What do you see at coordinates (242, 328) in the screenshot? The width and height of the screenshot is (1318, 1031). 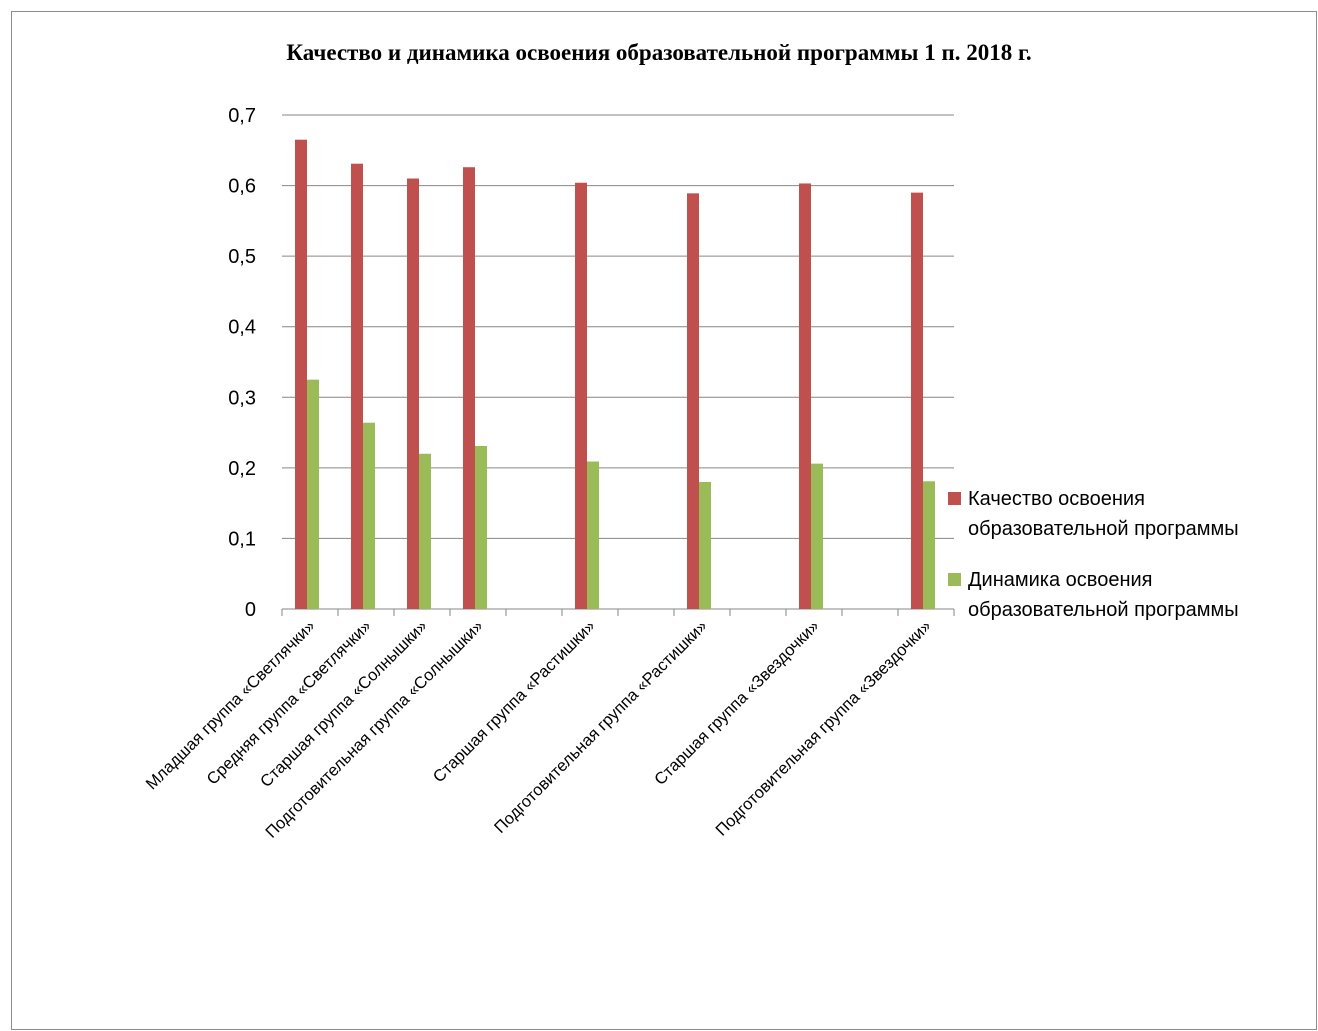 I see `y-tick-label: 0,4` at bounding box center [242, 328].